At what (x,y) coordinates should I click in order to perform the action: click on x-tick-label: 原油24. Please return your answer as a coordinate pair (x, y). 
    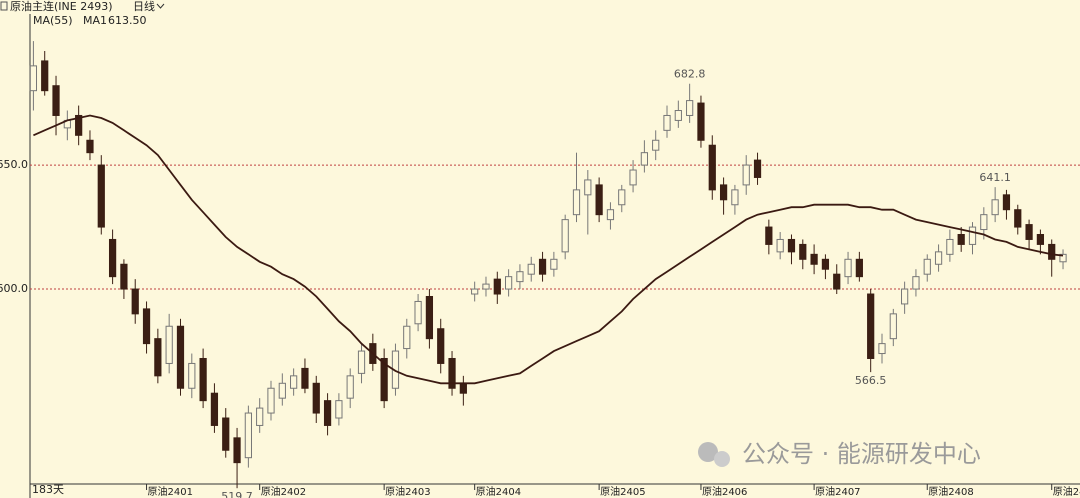
    Looking at the image, I should click on (1066, 491).